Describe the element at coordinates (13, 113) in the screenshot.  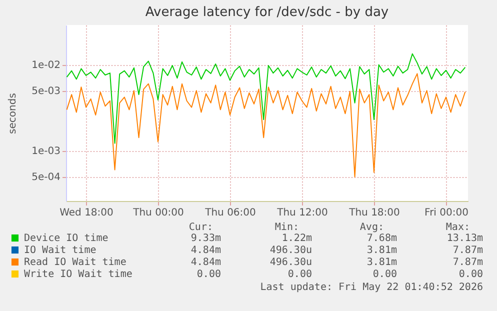
I see `y-axis-title: seconds` at that location.